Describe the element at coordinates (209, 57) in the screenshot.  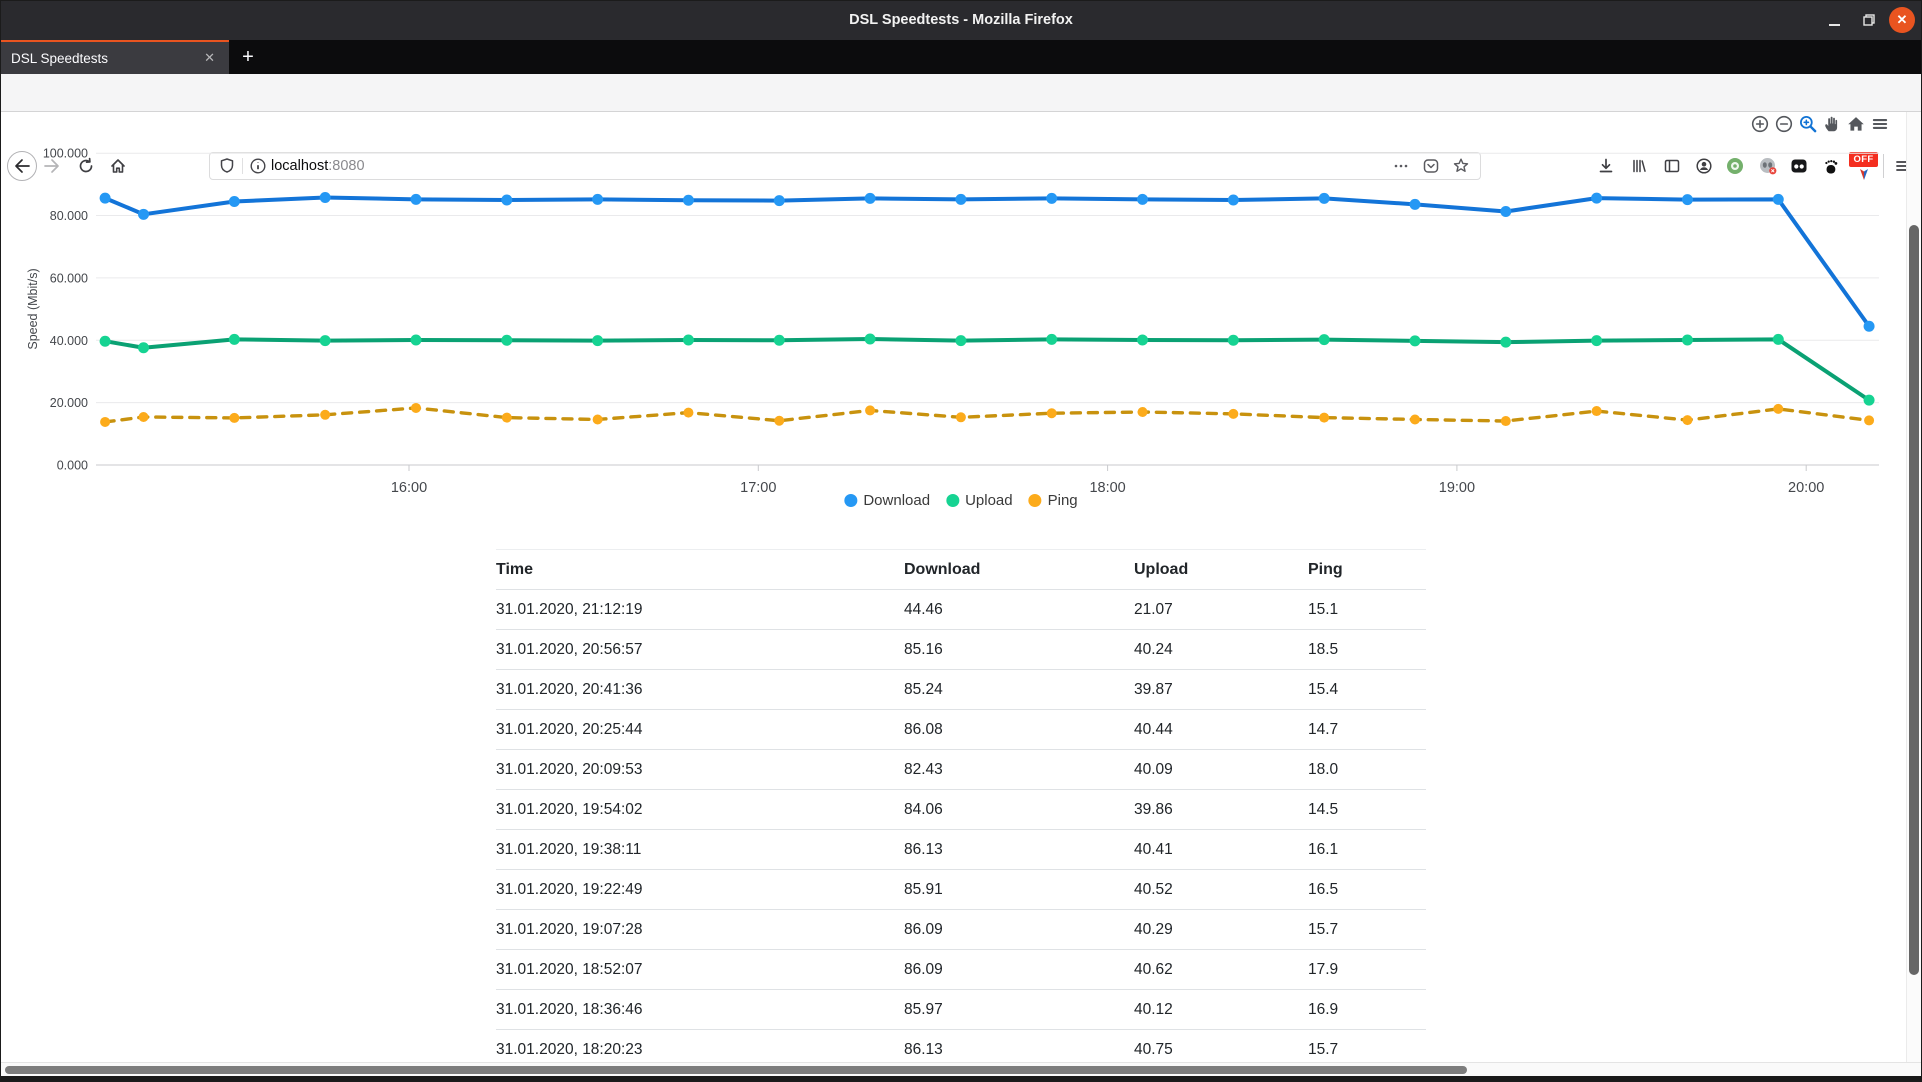
I see `tab-close-icon: ✕` at that location.